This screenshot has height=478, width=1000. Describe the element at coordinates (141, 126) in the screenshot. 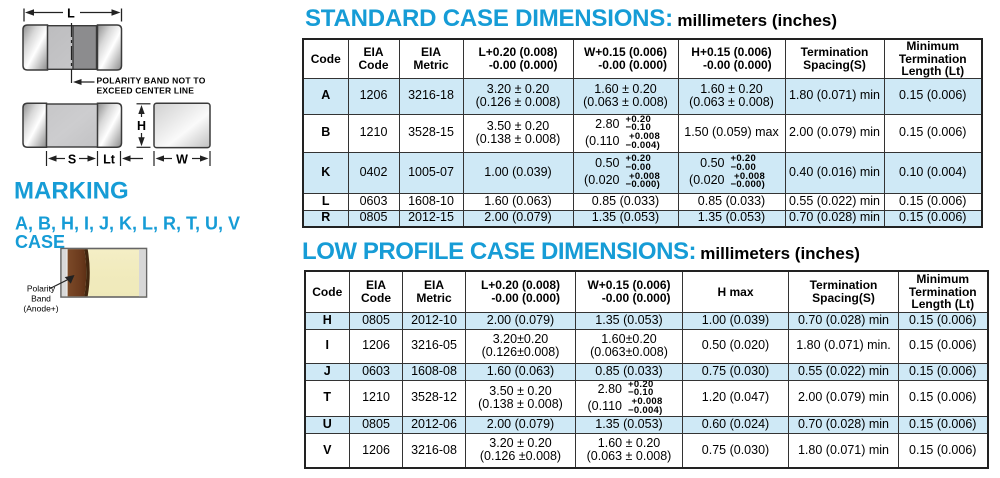

I see `svg-text: H` at that location.